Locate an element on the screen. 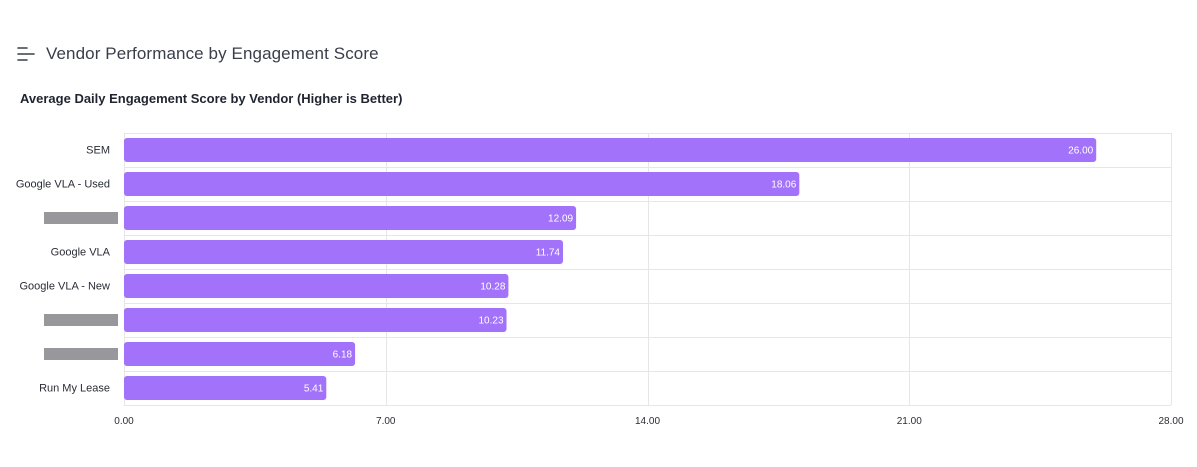 Image resolution: width=1197 pixels, height=467 pixels. bar-value-label: 6.18 is located at coordinates (343, 355).